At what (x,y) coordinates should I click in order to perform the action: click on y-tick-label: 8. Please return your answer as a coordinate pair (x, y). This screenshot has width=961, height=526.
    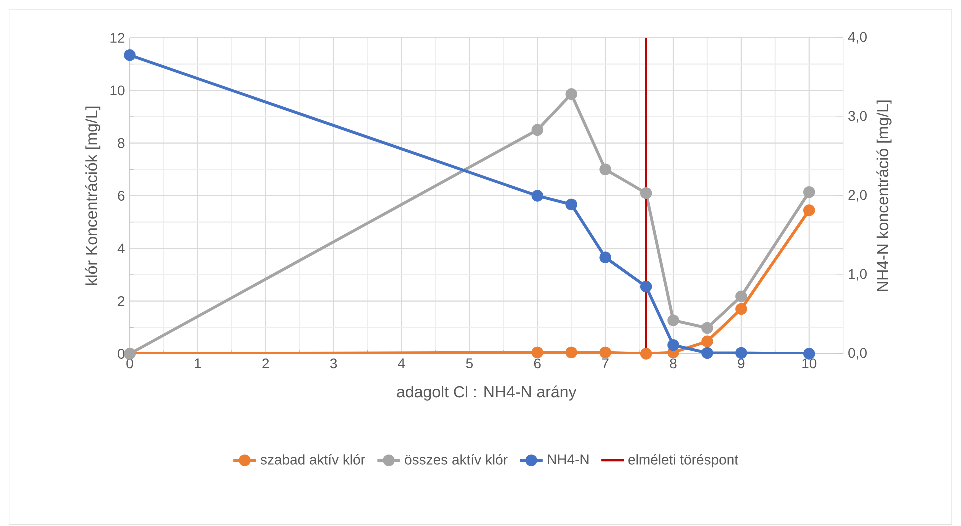
    Looking at the image, I should click on (121, 143).